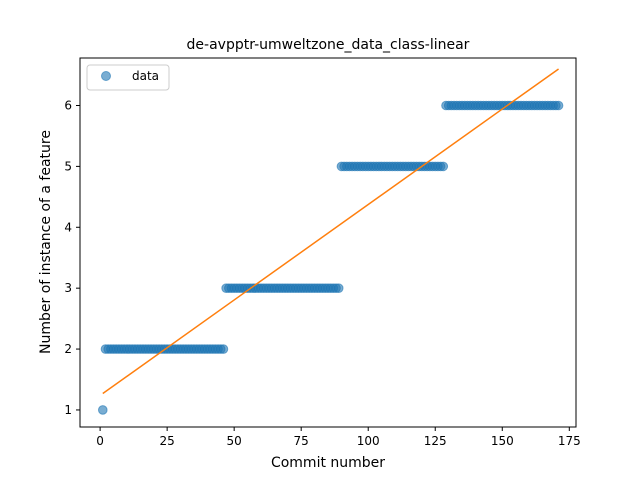 The height and width of the screenshot is (480, 640). What do you see at coordinates (100, 441) in the screenshot?
I see `x-tick-label: 0` at bounding box center [100, 441].